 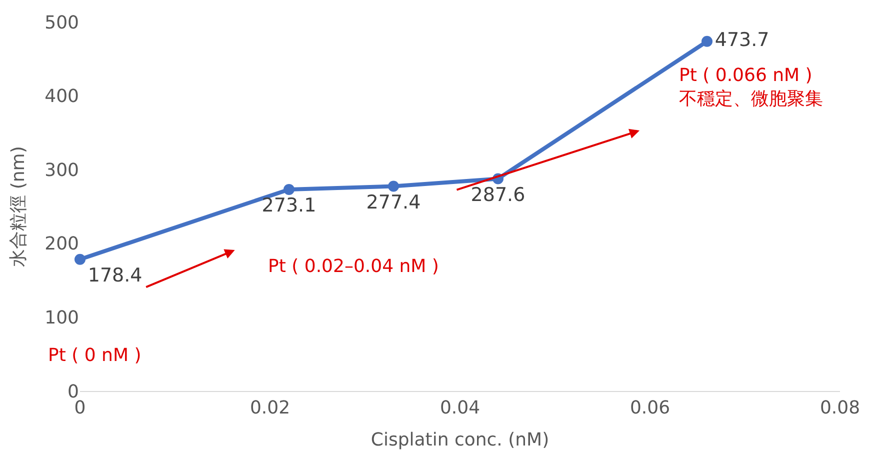 What do you see at coordinates (270, 408) in the screenshot?
I see `x-tick-label: 0.02` at bounding box center [270, 408].